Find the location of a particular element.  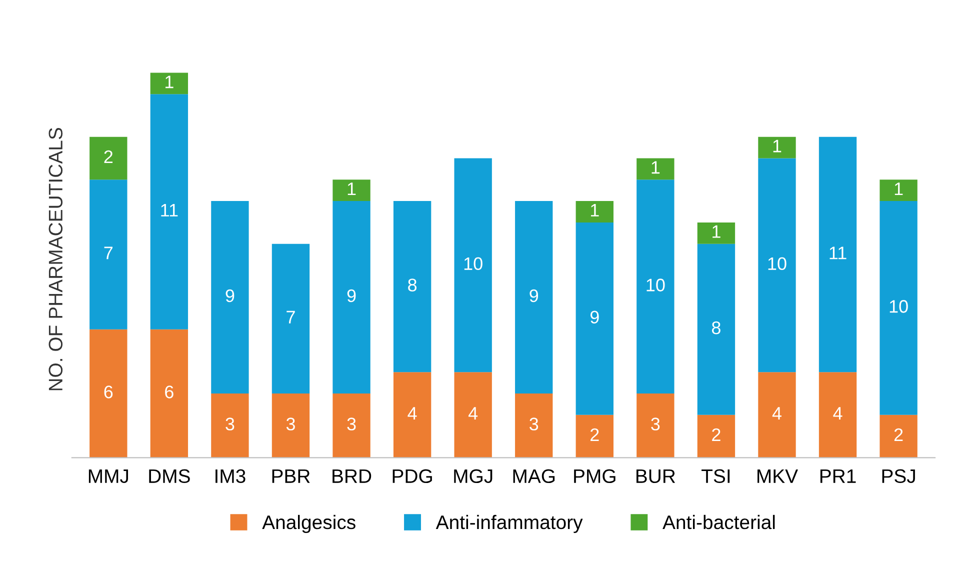

x-tick-label: MMJ is located at coordinates (108, 476).